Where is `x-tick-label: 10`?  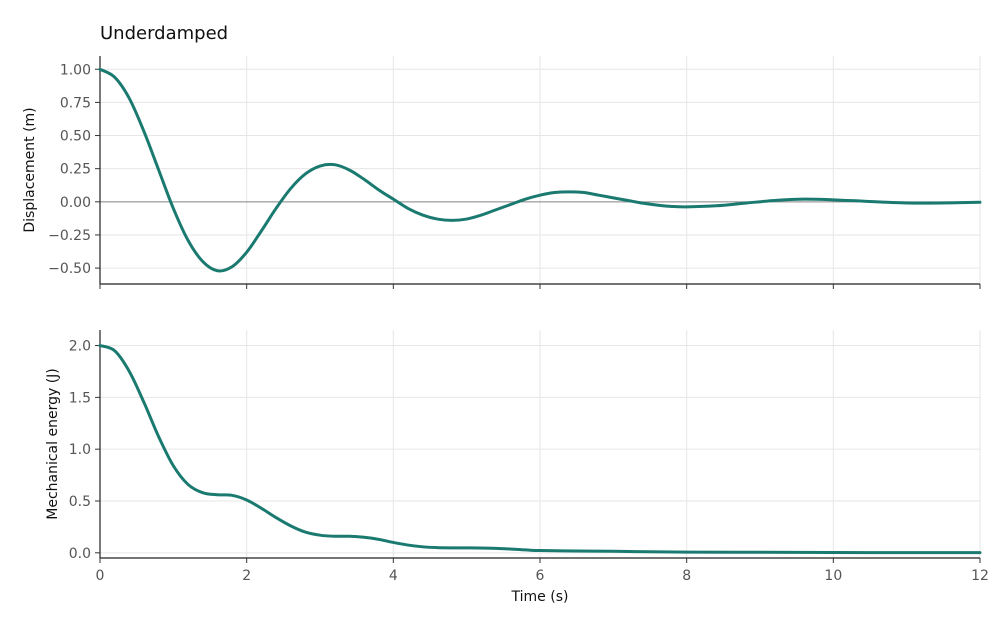 x-tick-label: 10 is located at coordinates (833, 576).